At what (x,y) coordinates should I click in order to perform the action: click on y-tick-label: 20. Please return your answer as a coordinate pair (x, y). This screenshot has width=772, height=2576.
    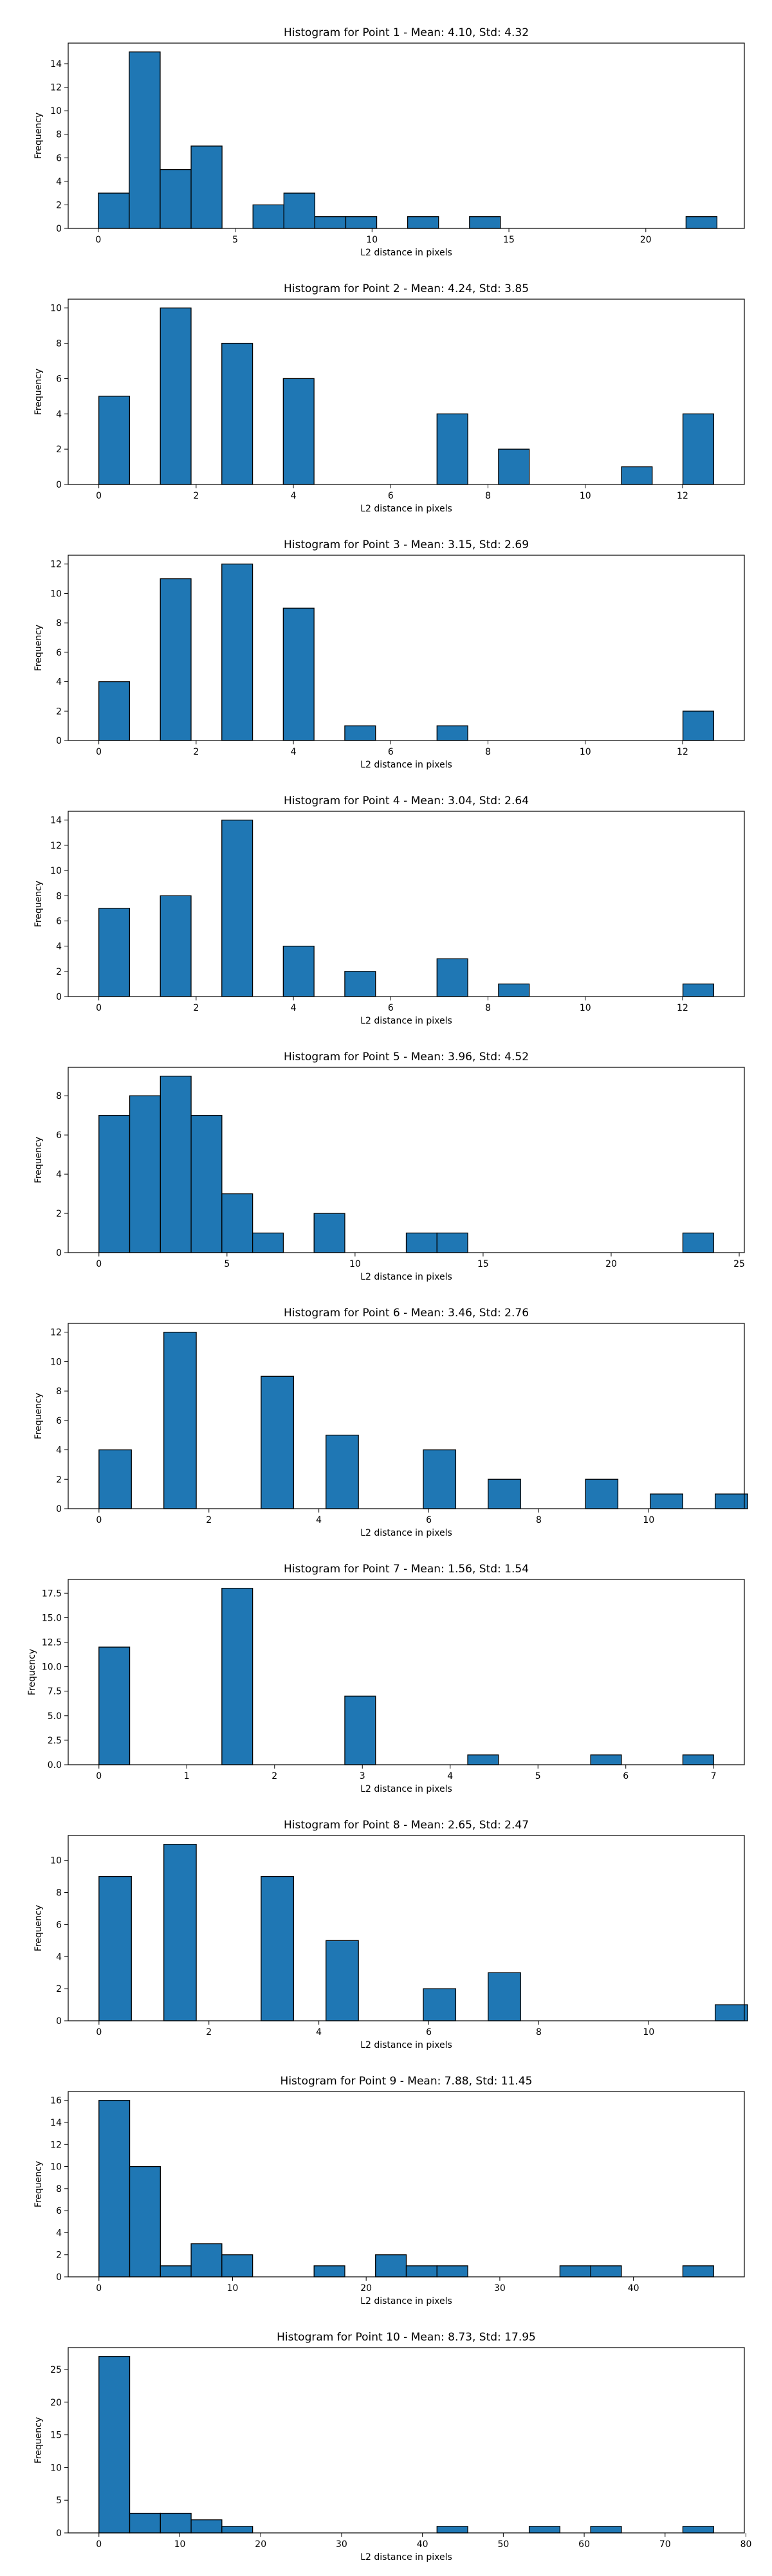
    Looking at the image, I should click on (56, 2403).